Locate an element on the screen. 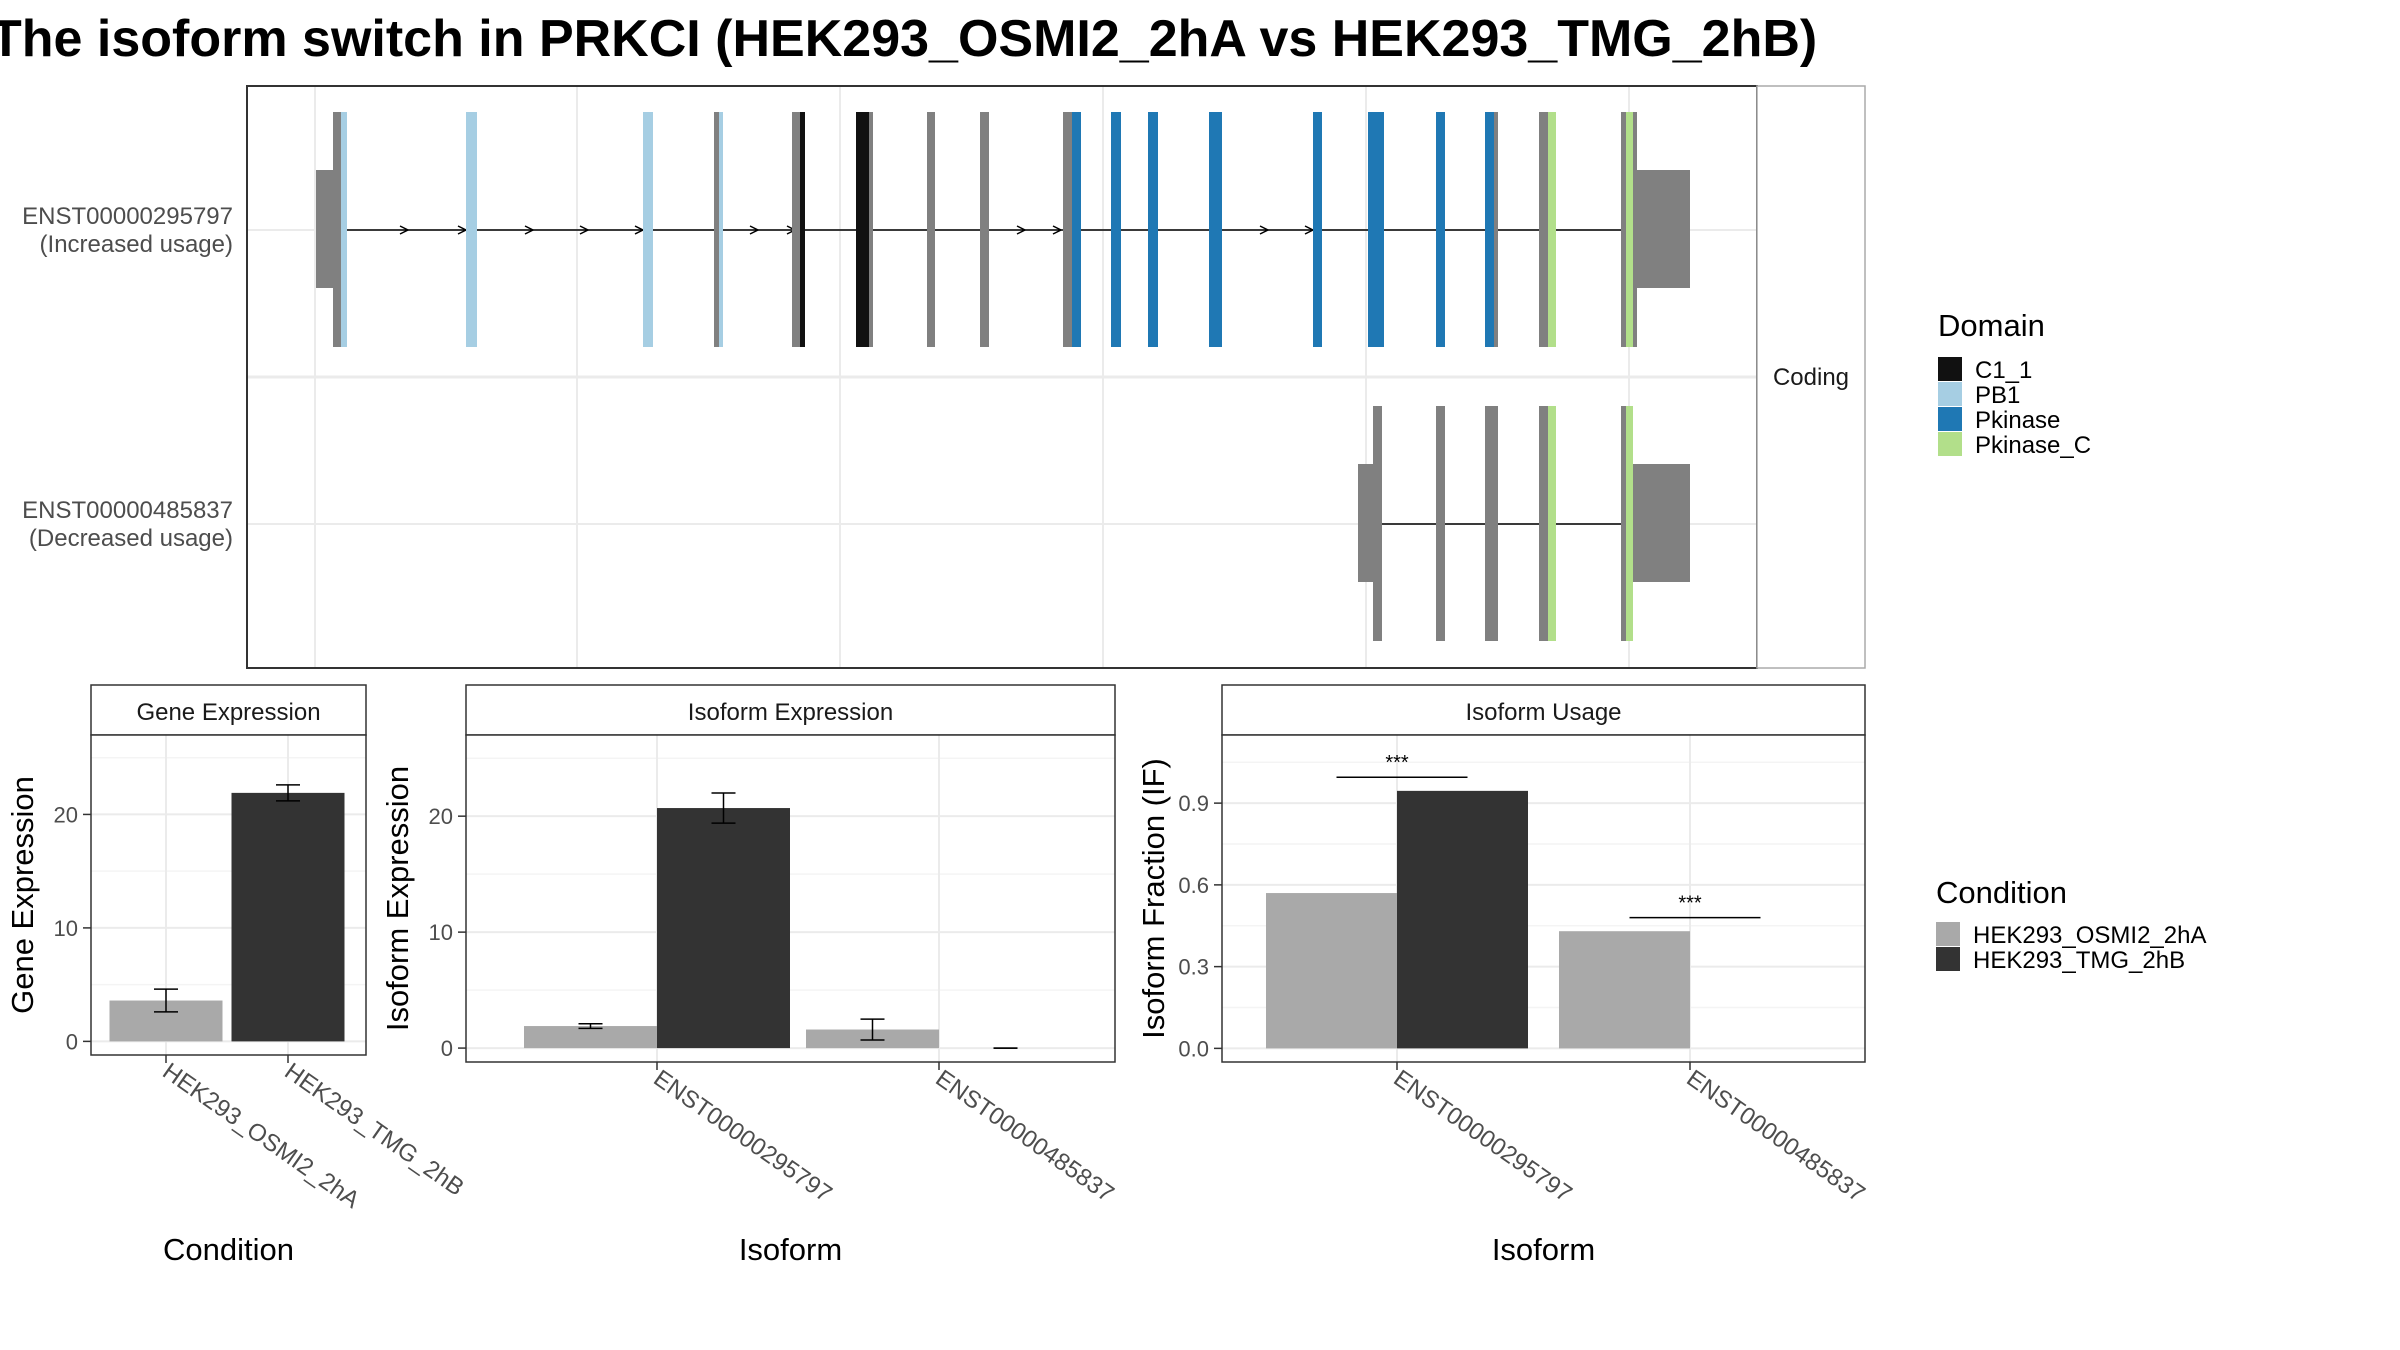 The height and width of the screenshot is (1350, 2400). panel-strip is located at coordinates (228, 710).